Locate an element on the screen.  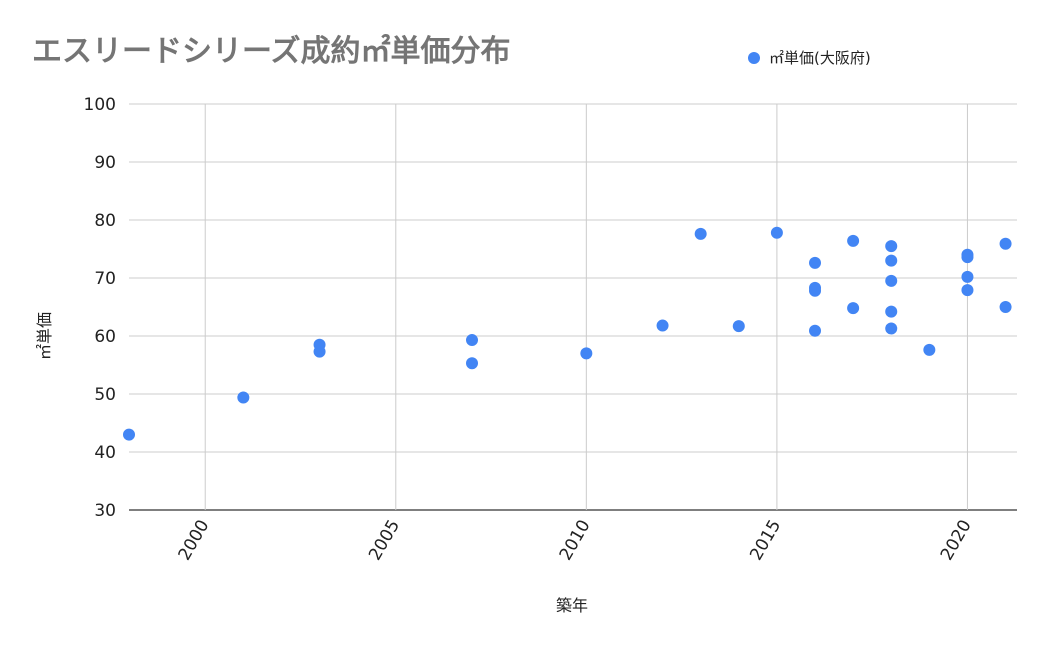
legend-label: ㎡単価(大阪府) is located at coordinates (820, 58).